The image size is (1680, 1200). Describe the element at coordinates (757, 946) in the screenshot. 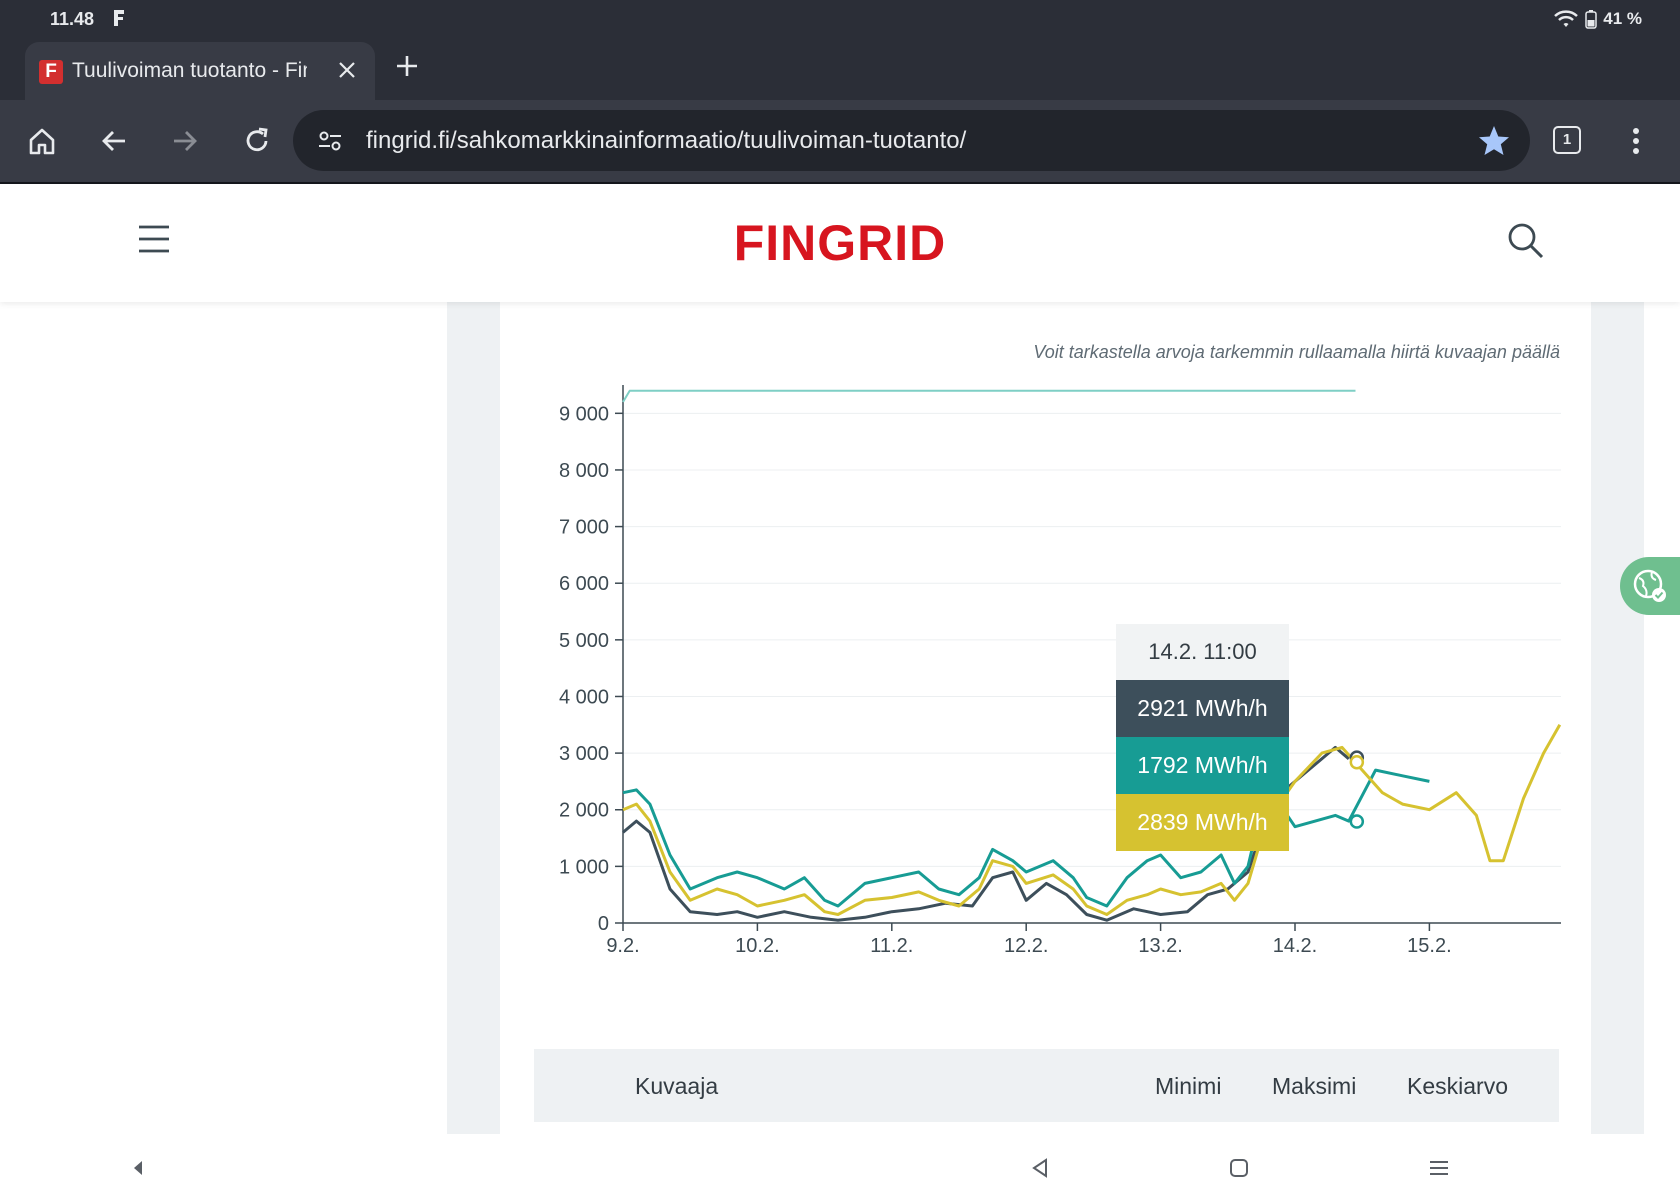

I see `x-tick-label: 10.2.` at that location.